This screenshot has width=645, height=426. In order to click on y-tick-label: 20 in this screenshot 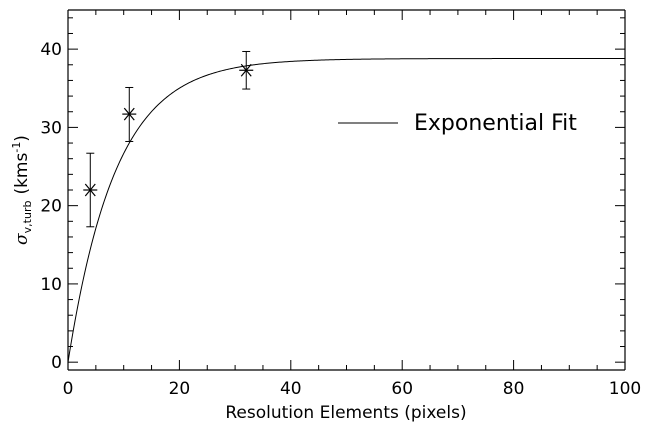, I will do `click(51, 207)`.